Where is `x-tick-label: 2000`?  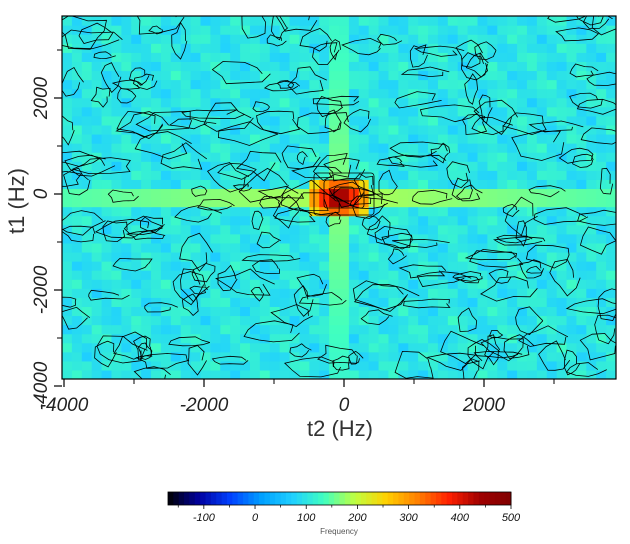 x-tick-label: 2000 is located at coordinates (484, 405).